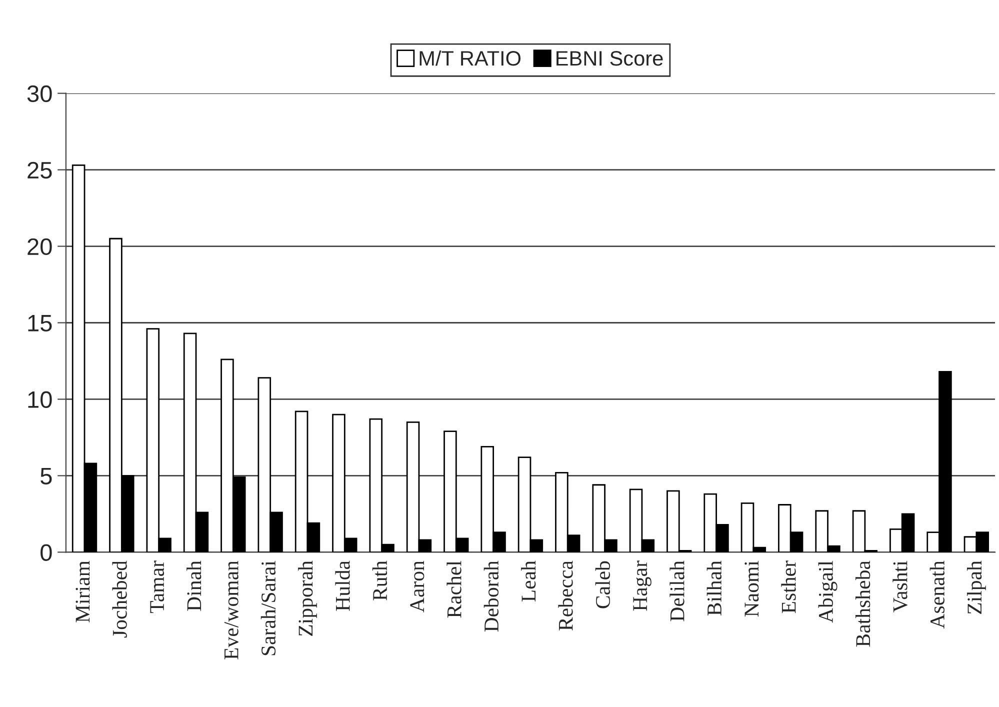  Describe the element at coordinates (491, 596) in the screenshot. I see `x-tick-label: Deborah` at that location.